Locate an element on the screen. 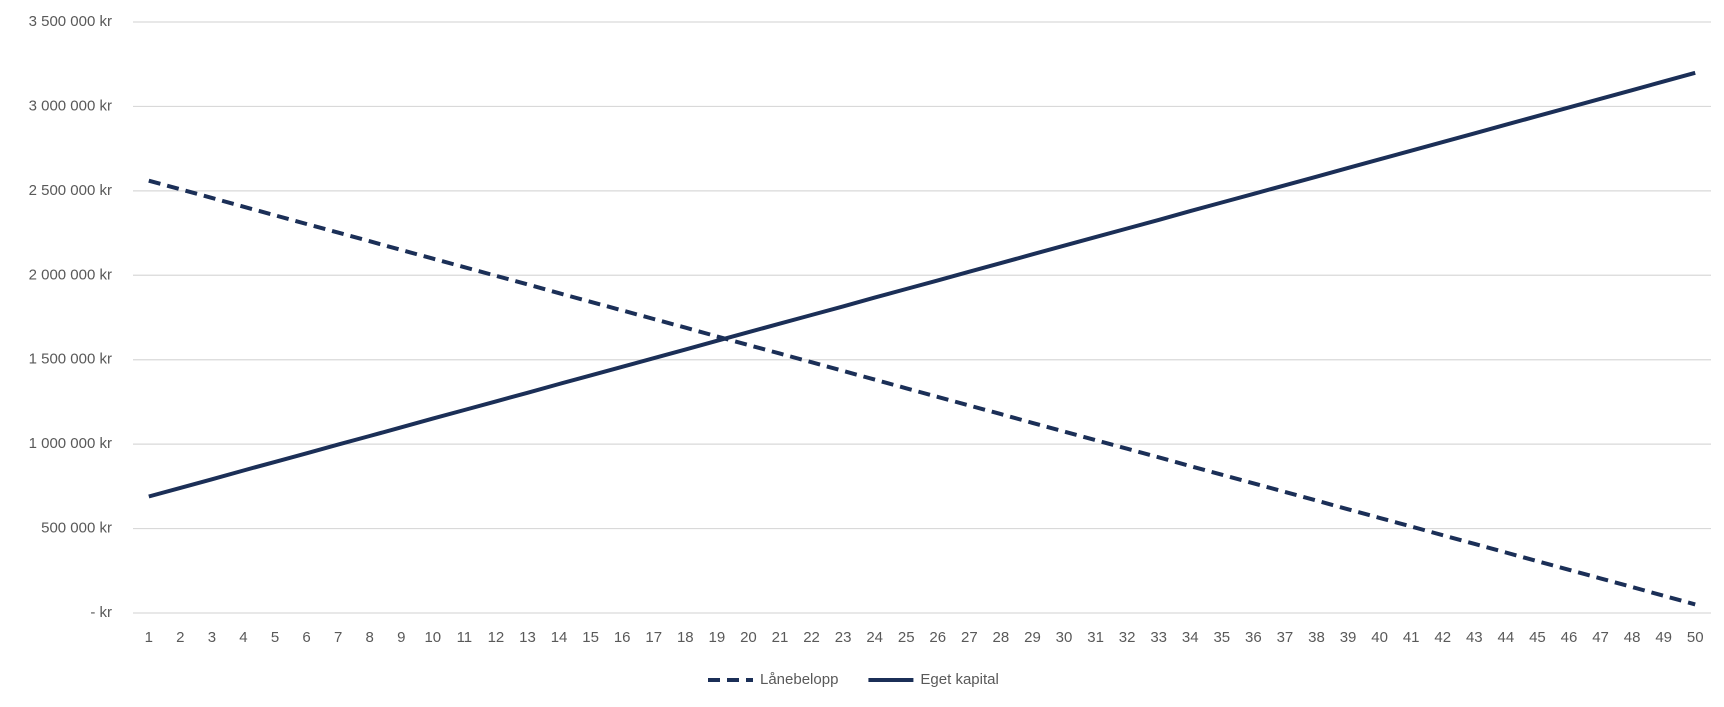 This screenshot has width=1724, height=707. x-tick-label: 49 is located at coordinates (1663, 637).